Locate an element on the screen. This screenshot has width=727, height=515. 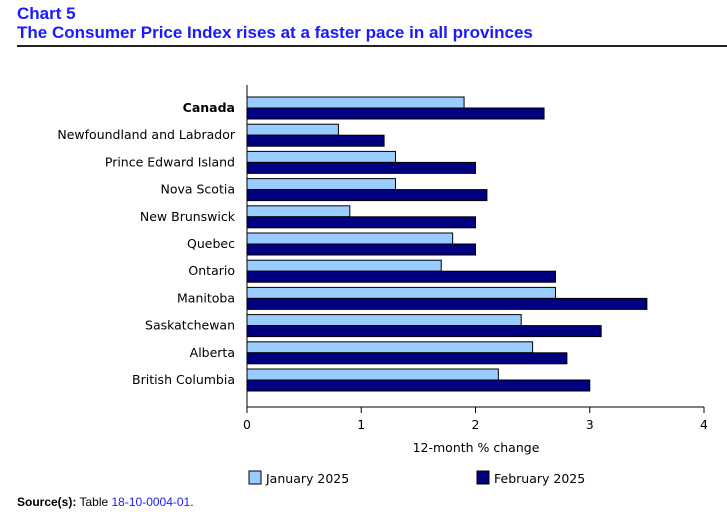
category-label: Saskatchewan is located at coordinates (190, 325).